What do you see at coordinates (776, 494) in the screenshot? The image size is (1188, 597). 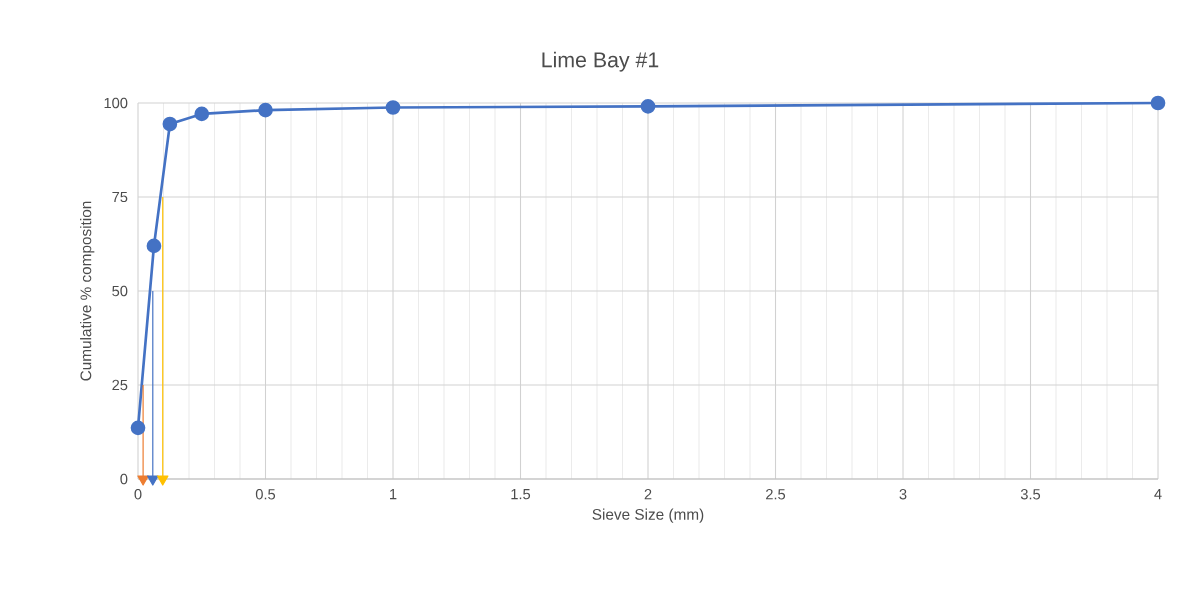 I see `x-tick-label: 2.5` at bounding box center [776, 494].